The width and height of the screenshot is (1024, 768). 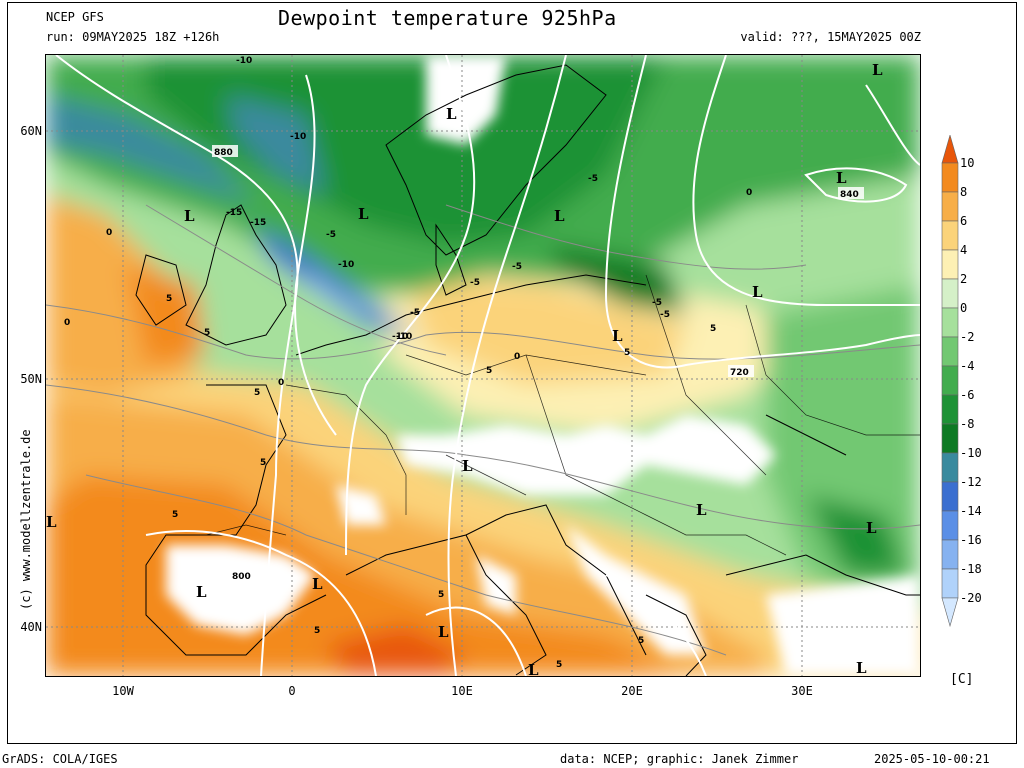 I want to click on colorbar-segments, so click(x=950, y=381).